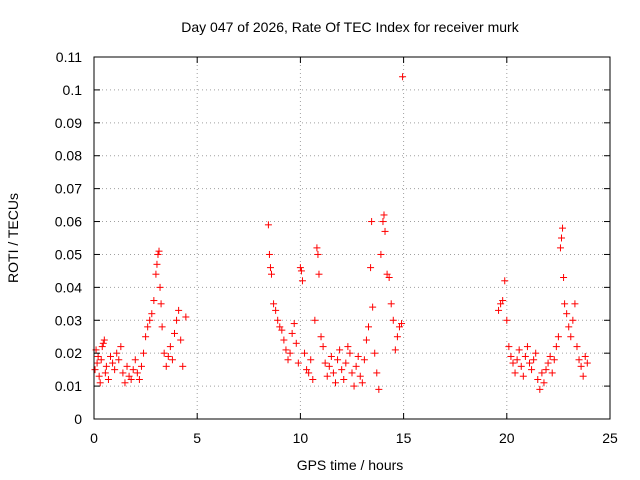  Describe the element at coordinates (354, 438) in the screenshot. I see `x-tick-labels: 0 5 10 15 20 25` at that location.